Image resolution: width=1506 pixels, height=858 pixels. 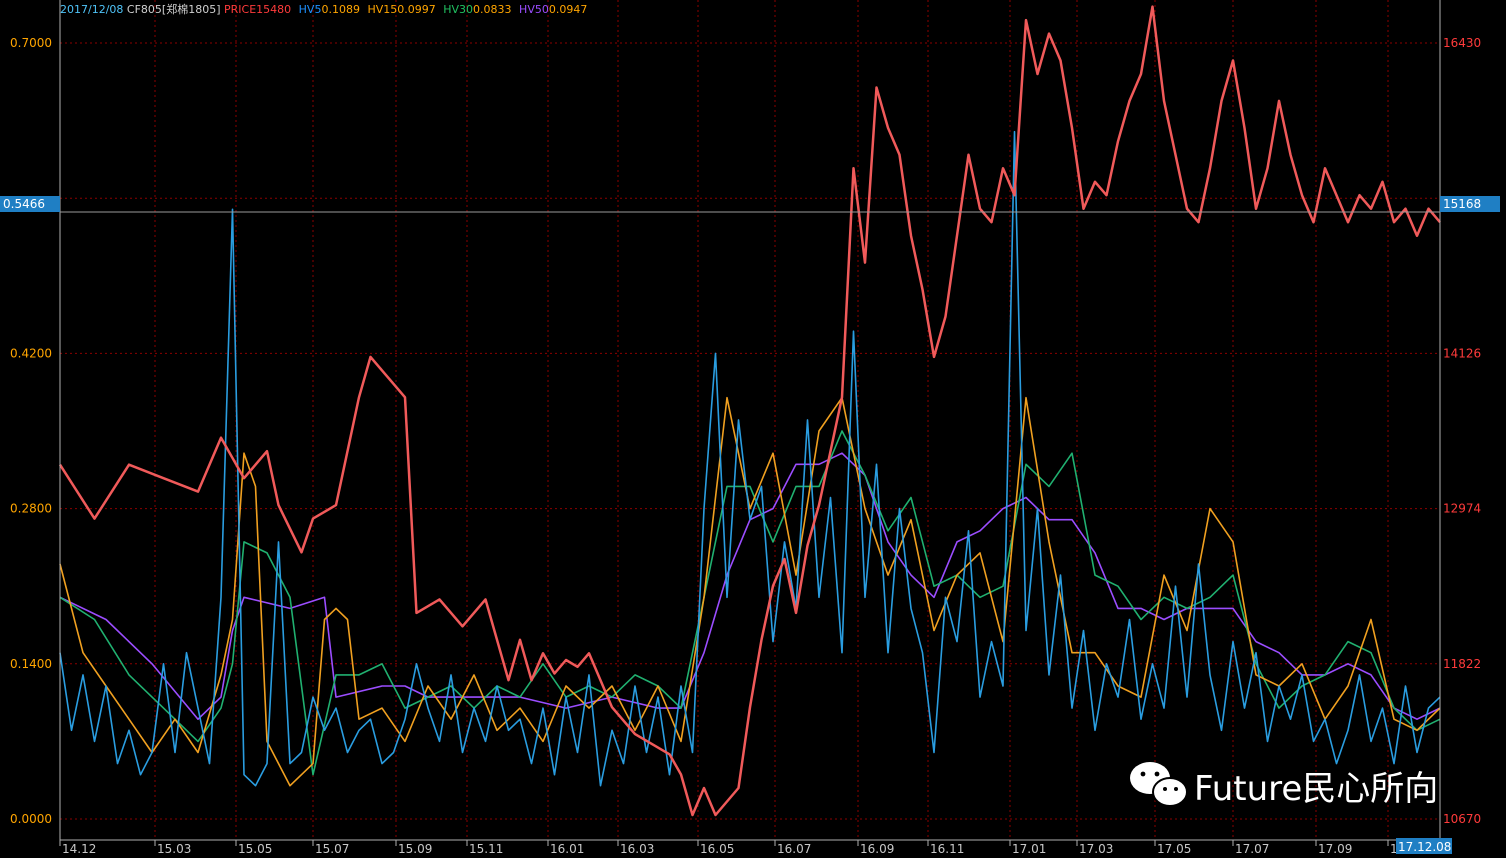 I want to click on header-hv50-value: 0.0947, so click(x=568, y=9).